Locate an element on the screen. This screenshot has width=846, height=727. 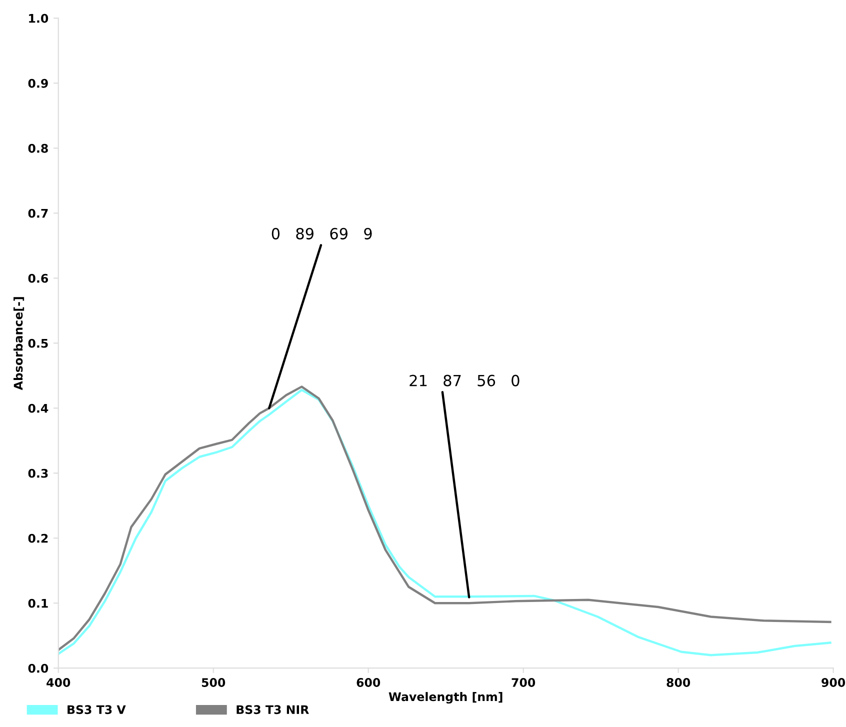
y-tick-label: 0.8 is located at coordinates (38, 148).